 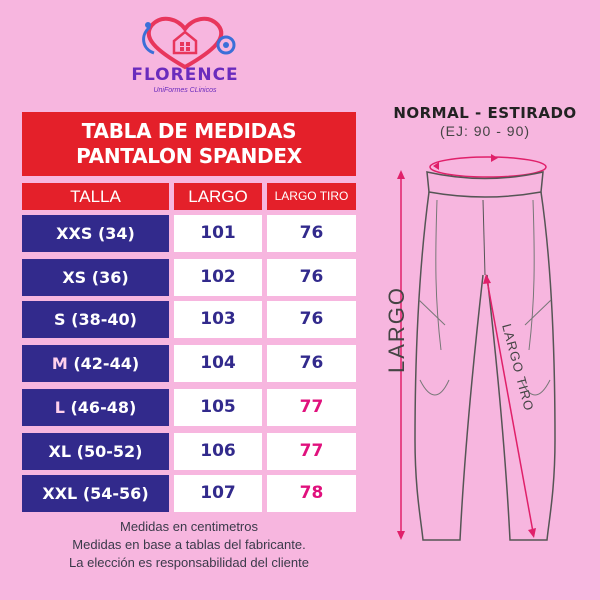 What do you see at coordinates (189, 43) in the screenshot?
I see `heart-stethoscope-house-icon` at bounding box center [189, 43].